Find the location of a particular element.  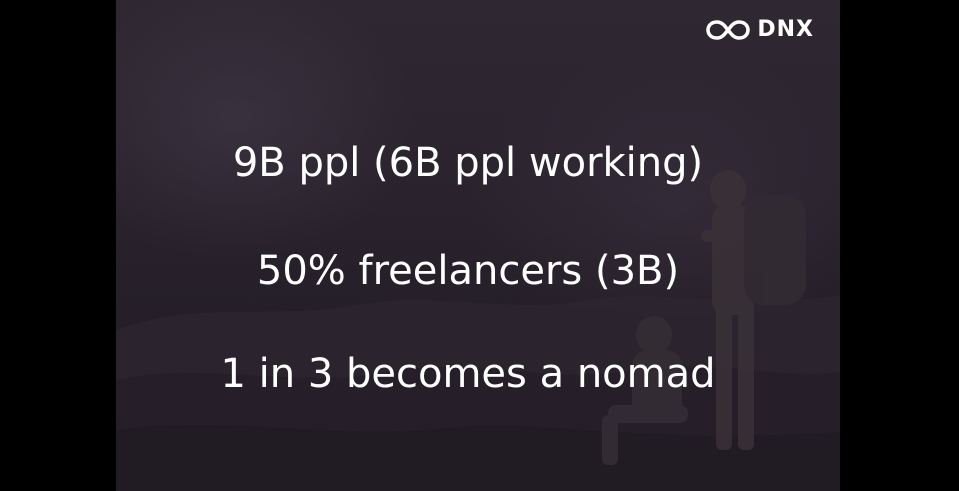

stat-line-freelancers: 50% freelancers (3B) is located at coordinates (468, 271).